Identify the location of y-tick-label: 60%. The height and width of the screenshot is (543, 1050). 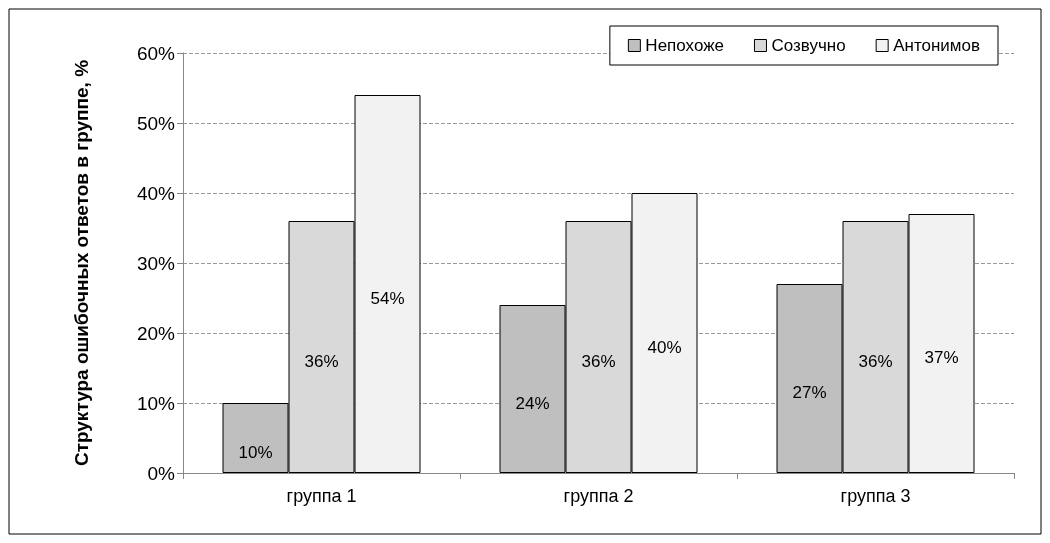
(156, 53).